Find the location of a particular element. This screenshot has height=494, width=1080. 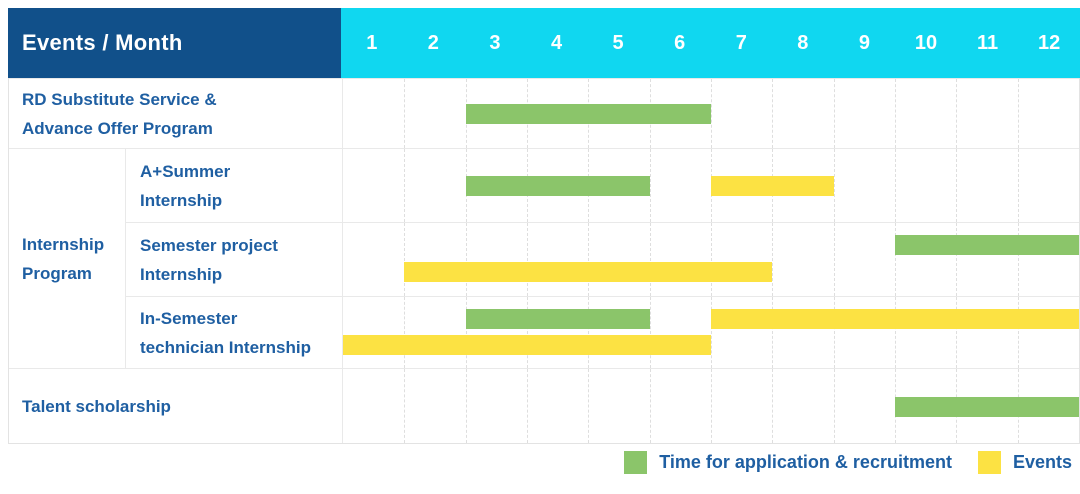

label-line: technician Internship is located at coordinates (225, 347).